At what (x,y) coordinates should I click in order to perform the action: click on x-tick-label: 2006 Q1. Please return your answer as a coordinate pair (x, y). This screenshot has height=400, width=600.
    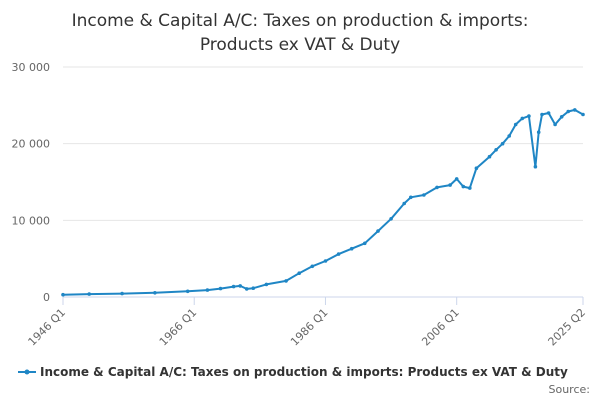
    Looking at the image, I should click on (440, 327).